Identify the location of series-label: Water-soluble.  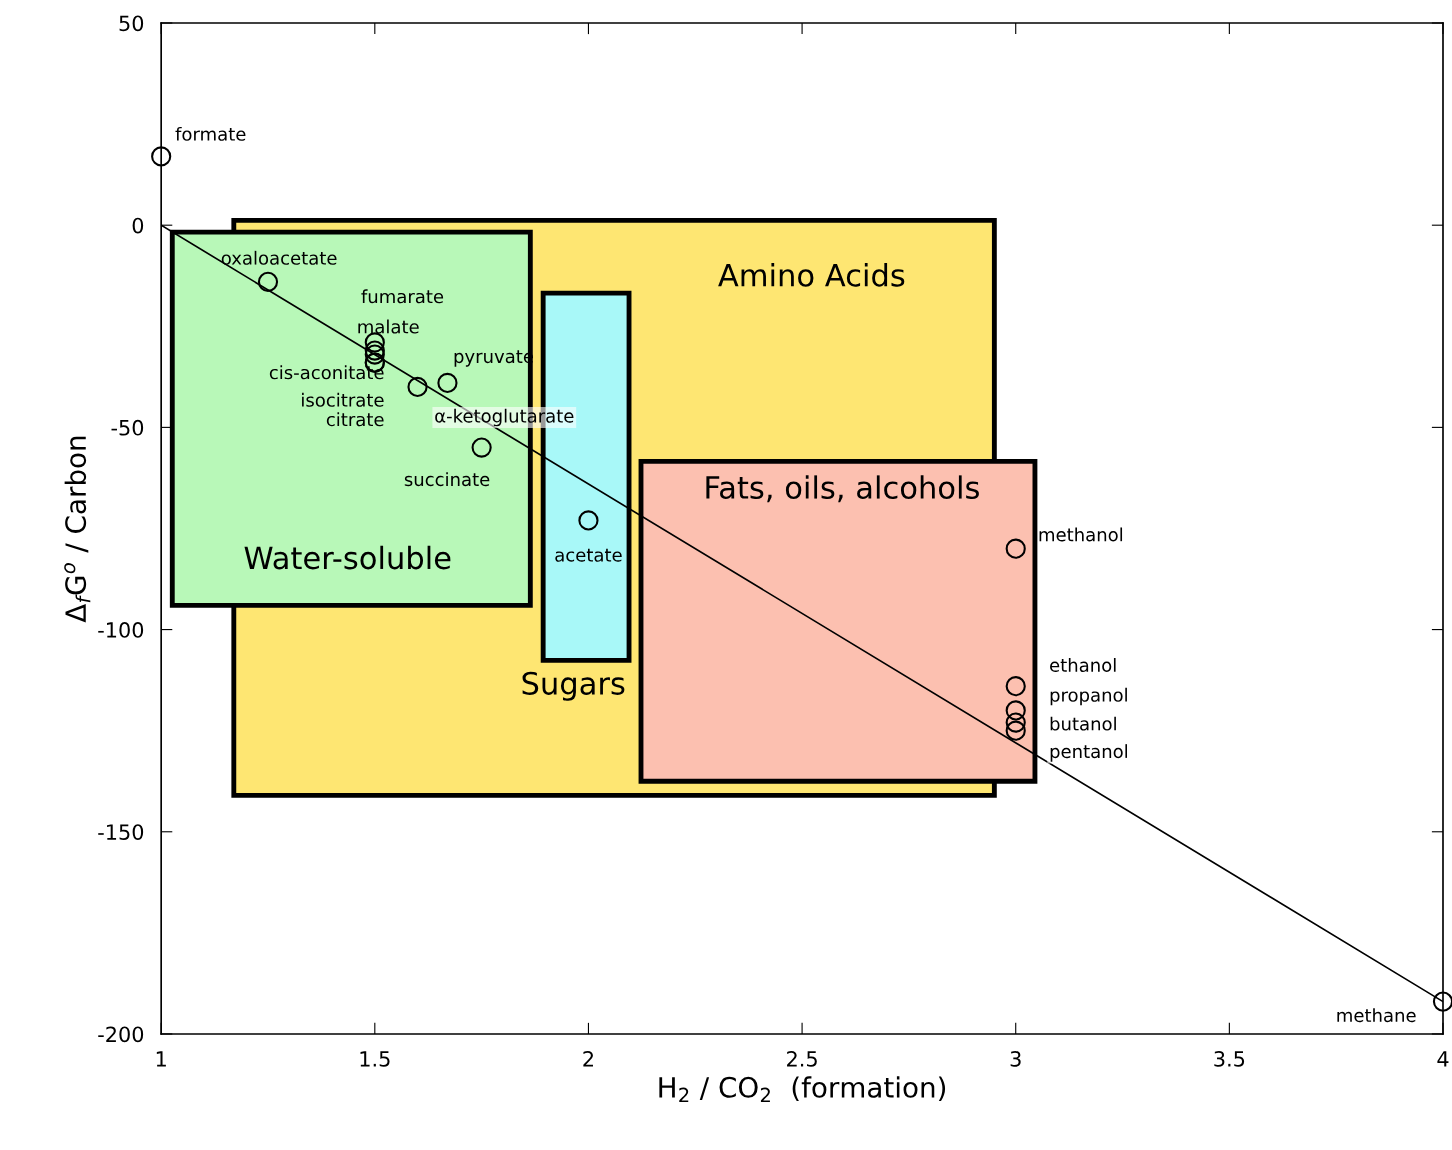
(347, 557).